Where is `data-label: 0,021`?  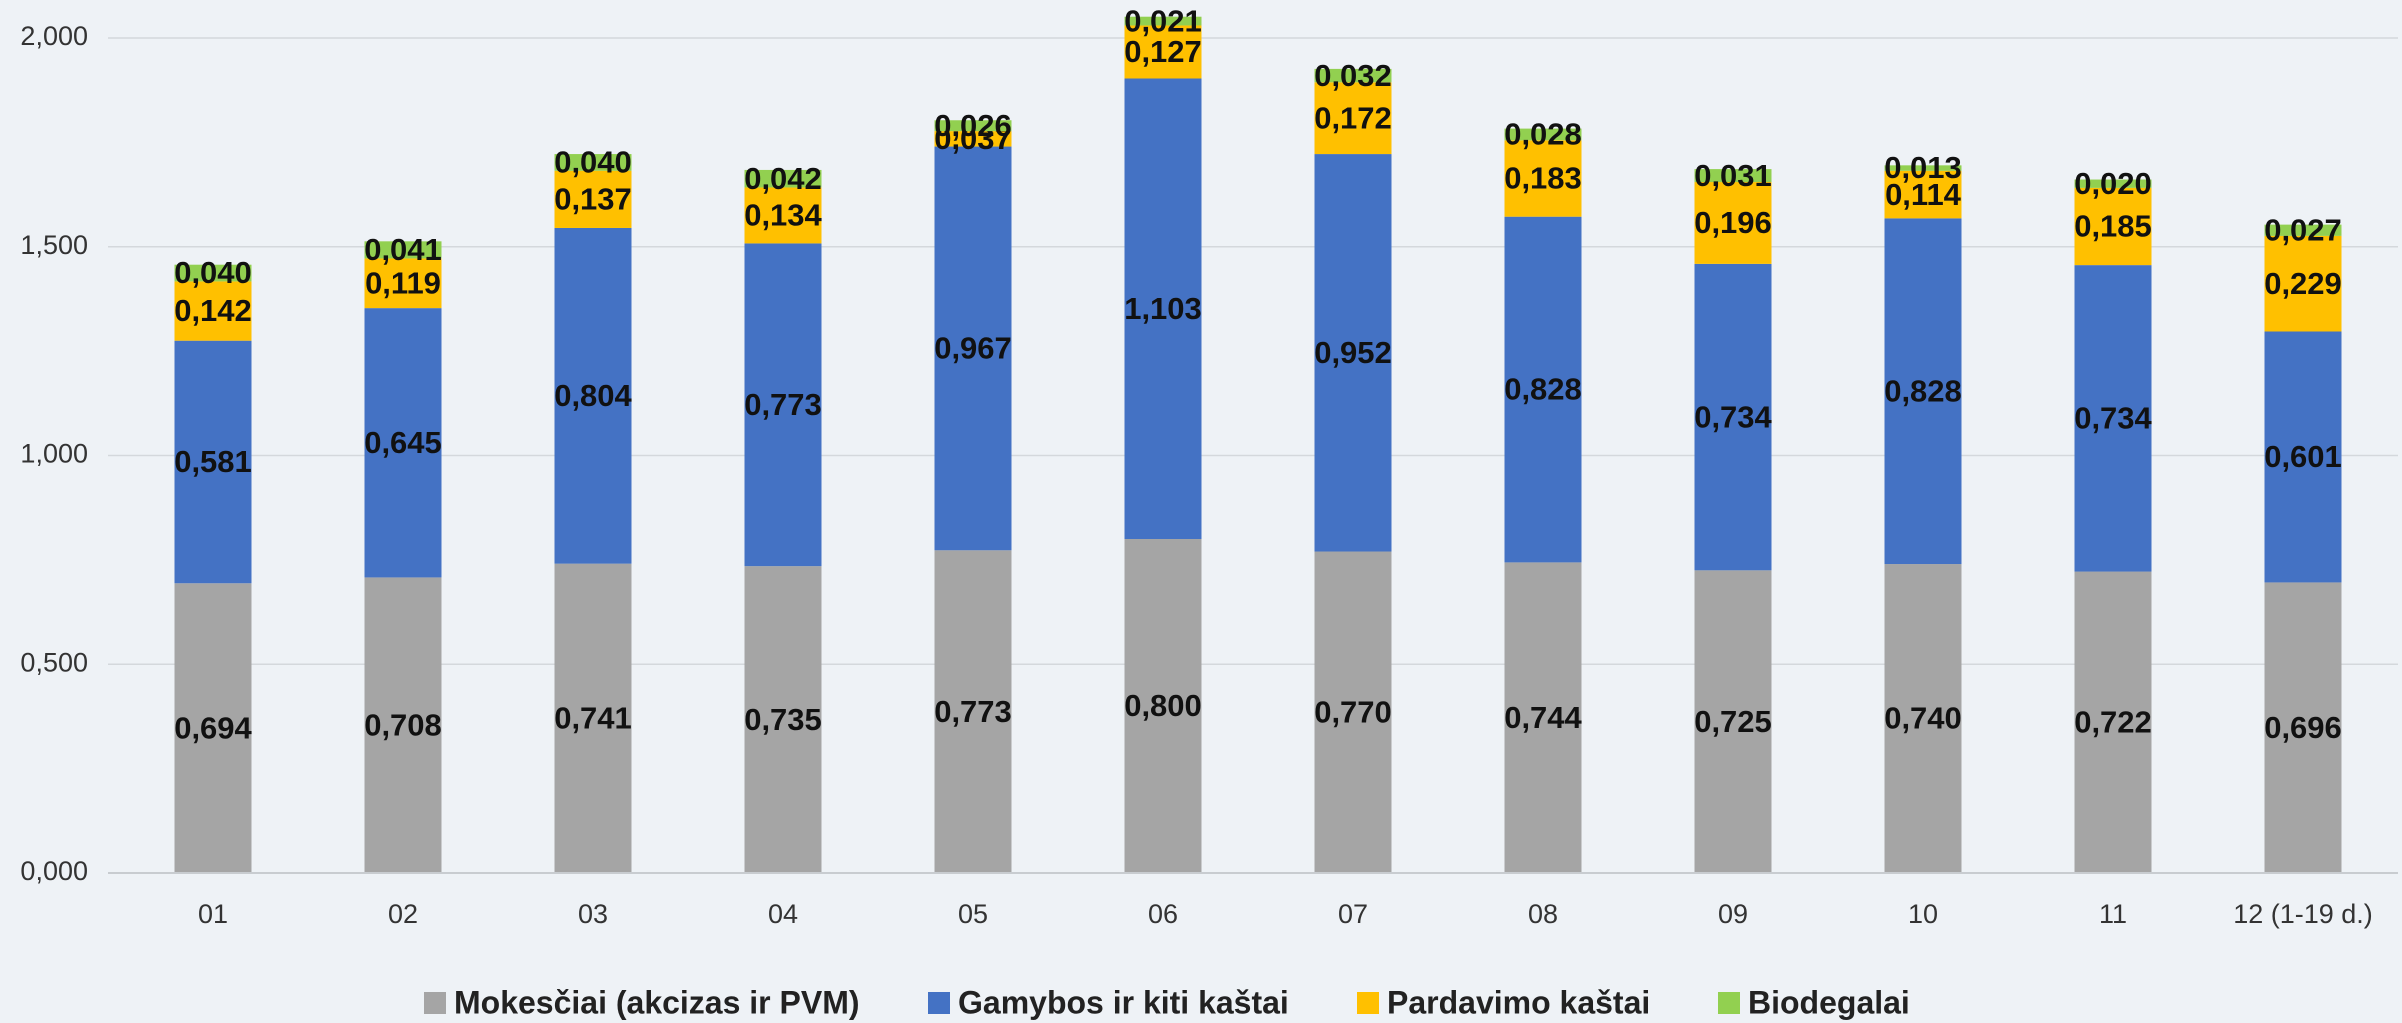 data-label: 0,021 is located at coordinates (1163, 20).